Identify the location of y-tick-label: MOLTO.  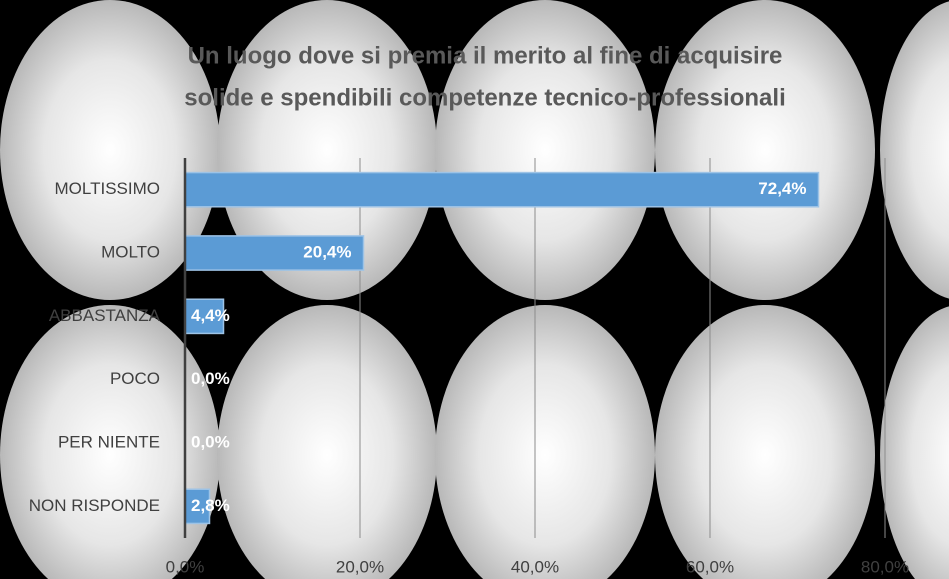
(130, 251).